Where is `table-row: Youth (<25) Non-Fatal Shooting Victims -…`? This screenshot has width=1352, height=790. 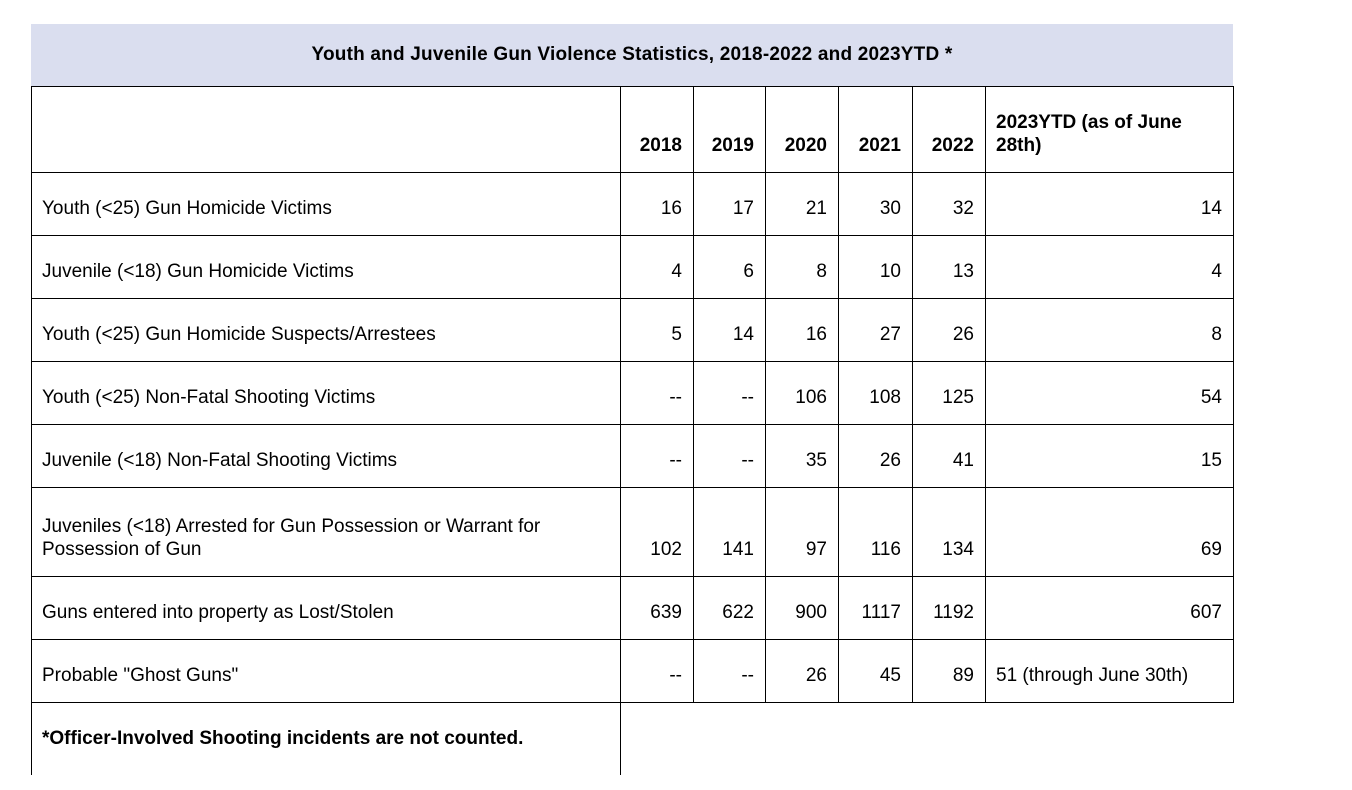
table-row: Youth (<25) Non-Fatal Shooting Victims -… is located at coordinates (632, 393).